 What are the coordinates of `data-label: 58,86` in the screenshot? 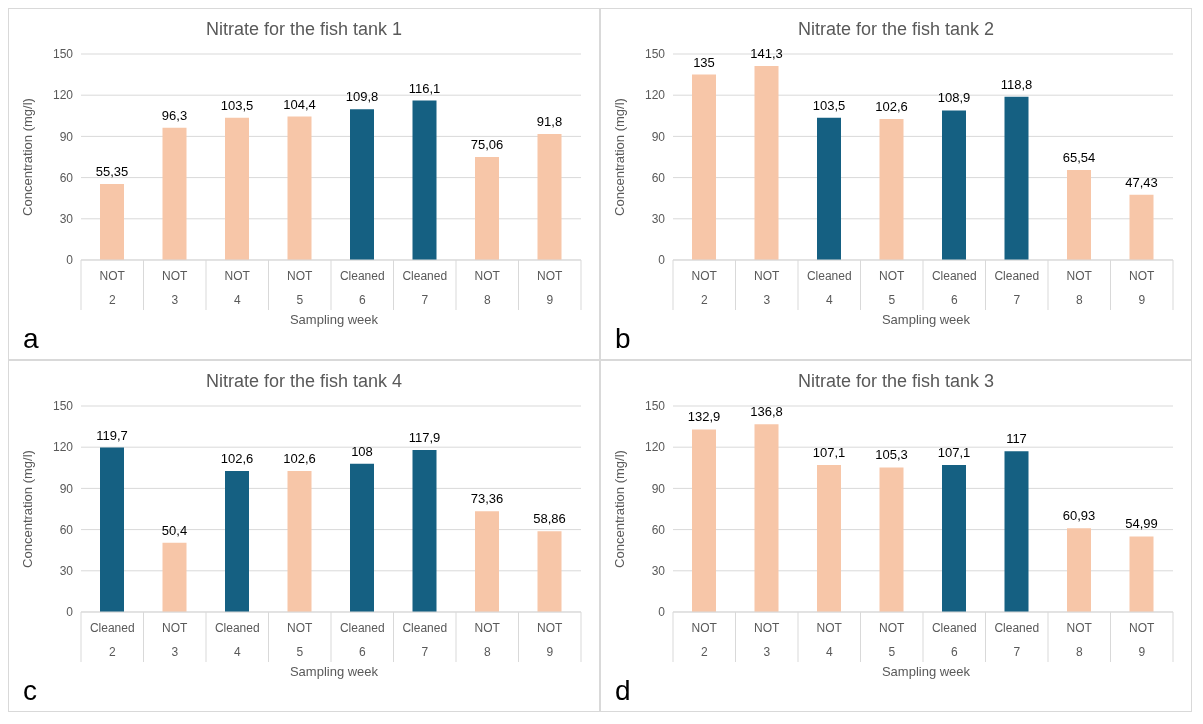 It's located at (549, 519).